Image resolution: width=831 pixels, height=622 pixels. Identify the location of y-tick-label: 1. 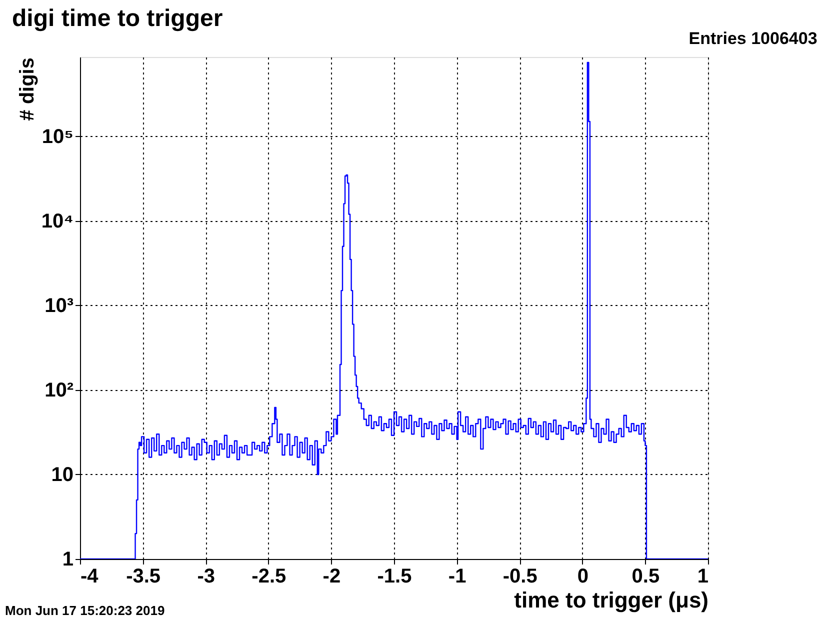
(68, 559).